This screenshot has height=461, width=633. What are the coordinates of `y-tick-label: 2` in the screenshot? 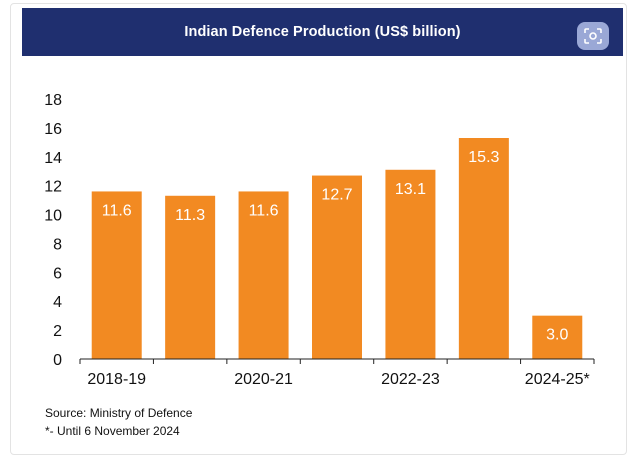 It's located at (57, 331).